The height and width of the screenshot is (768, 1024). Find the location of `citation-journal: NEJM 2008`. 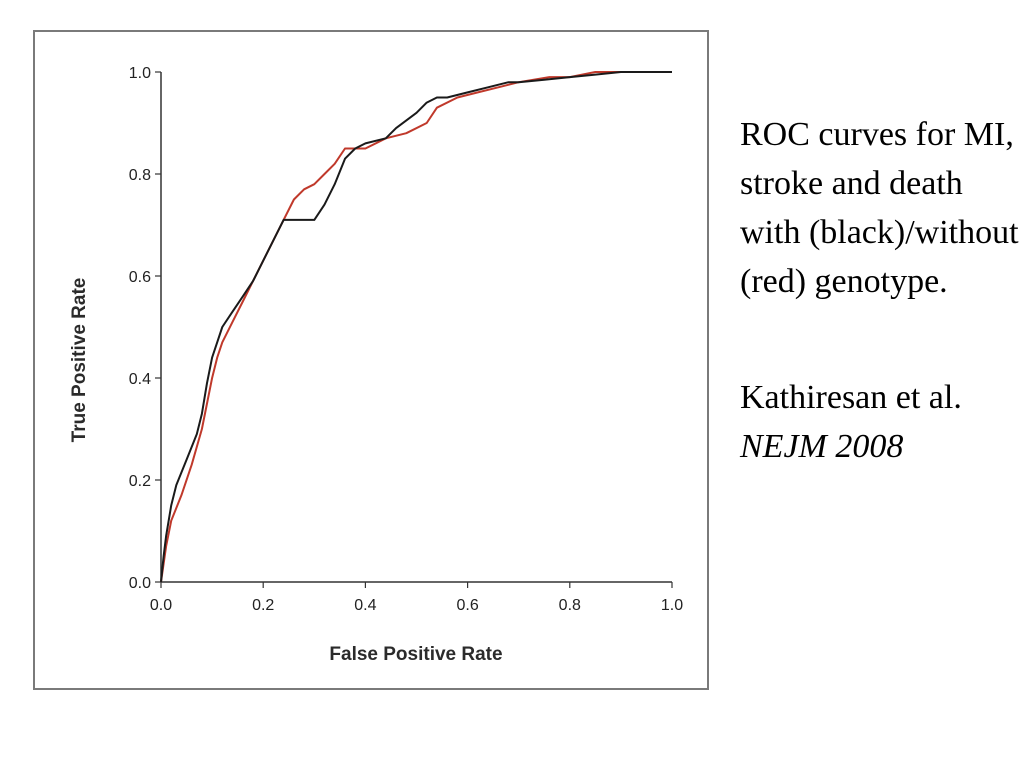

citation-journal: NEJM 2008 is located at coordinates (822, 446).